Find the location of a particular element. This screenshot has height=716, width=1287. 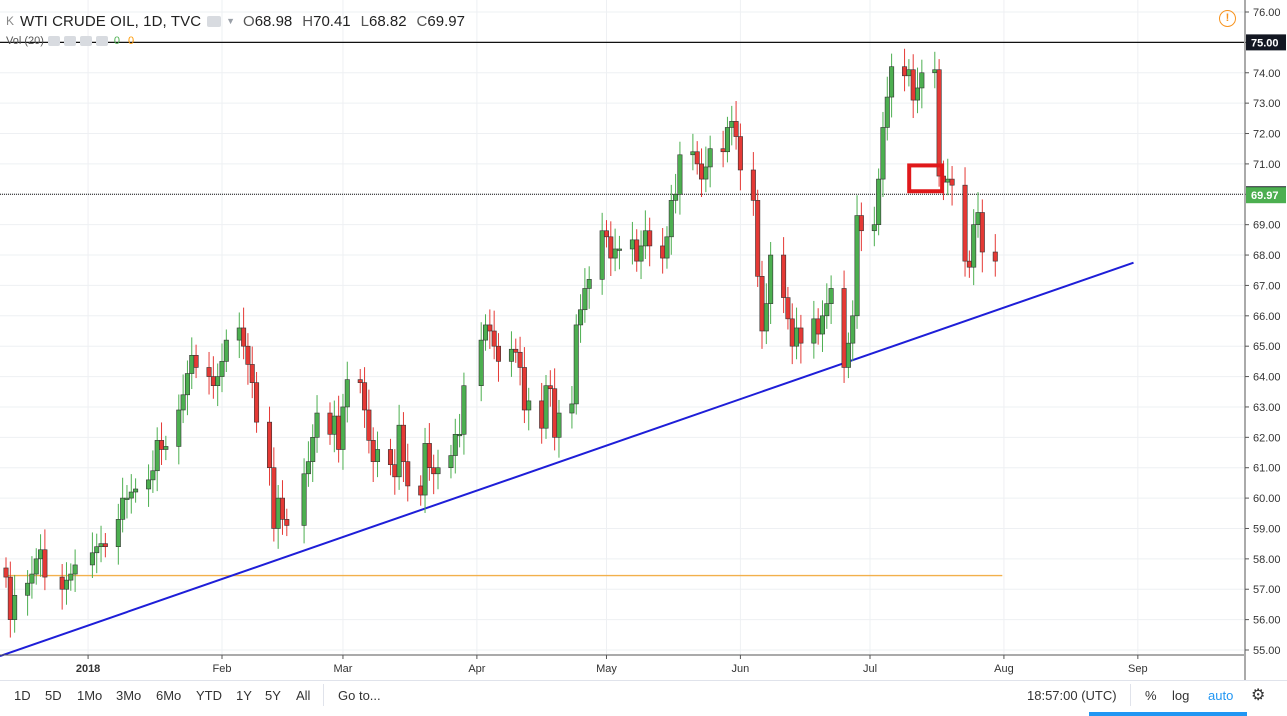

more-icon is located at coordinates (101, 41).